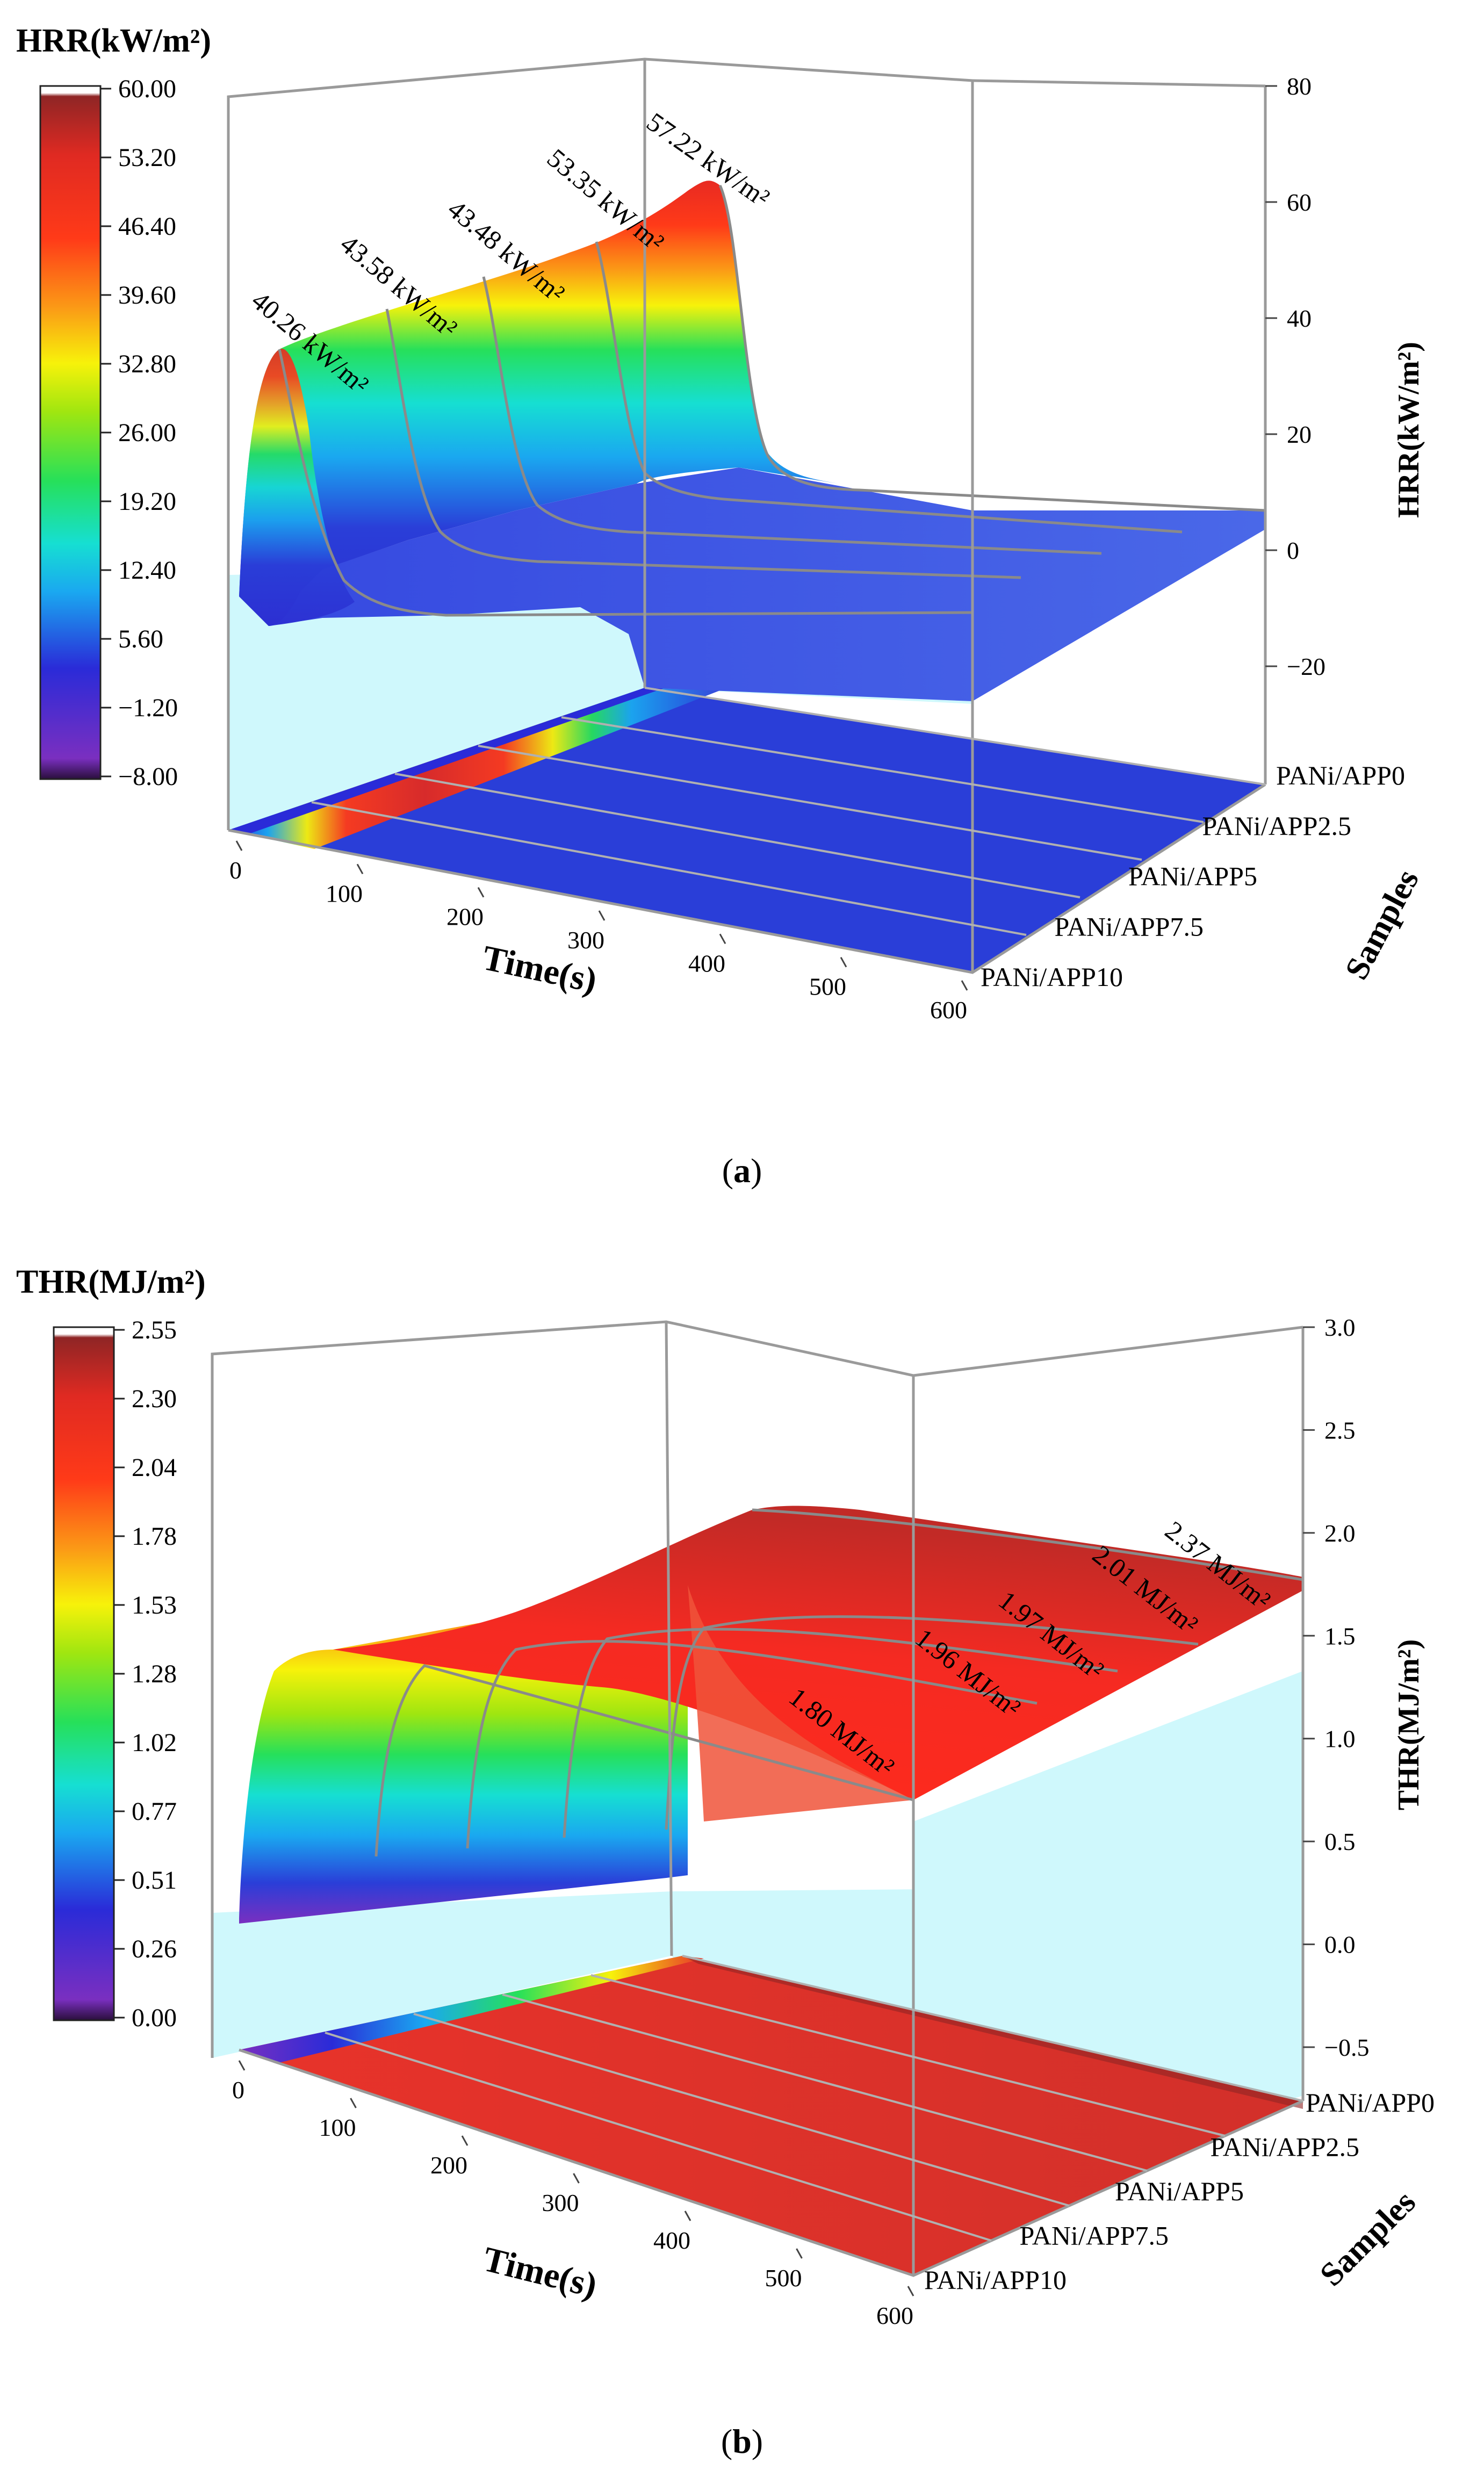 Image resolution: width=1484 pixels, height=2484 pixels. I want to click on surface-plateau, so click(818, 1653).